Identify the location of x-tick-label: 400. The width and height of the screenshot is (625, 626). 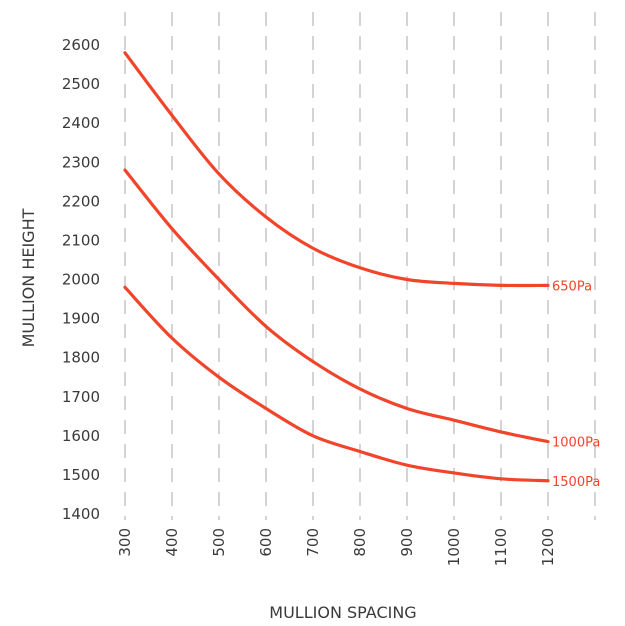
(172, 542).